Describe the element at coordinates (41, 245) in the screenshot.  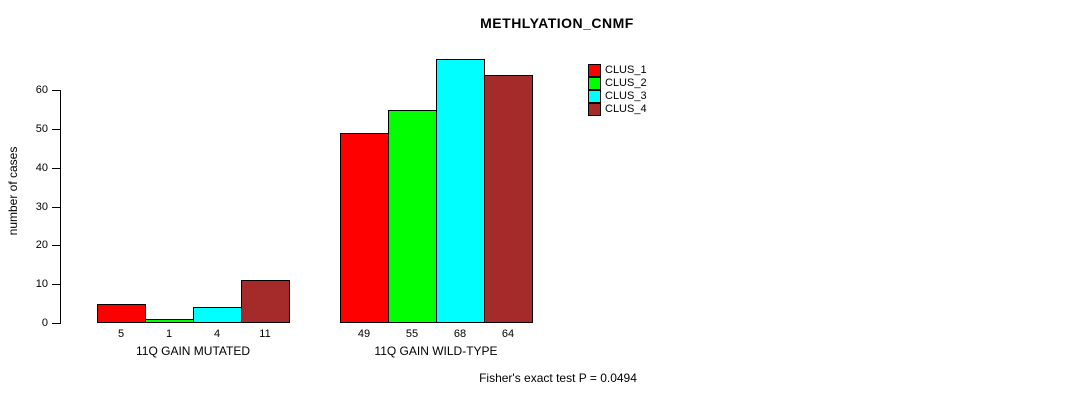
I see `y-tick-label: 20` at that location.